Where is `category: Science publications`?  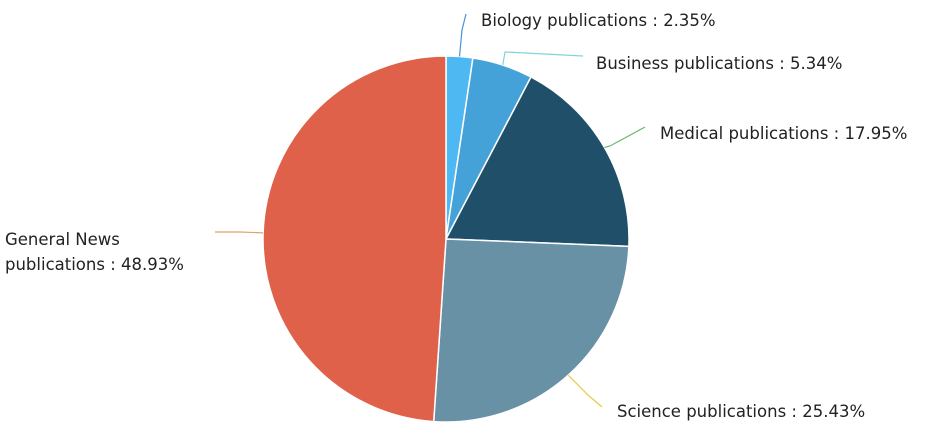 category: Science publications is located at coordinates (702, 411).